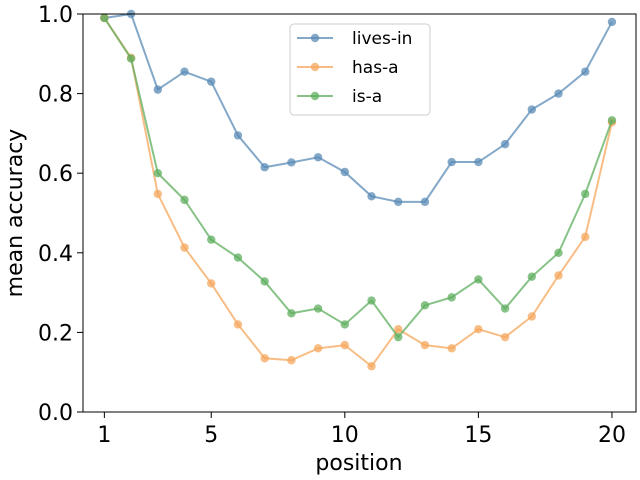 The height and width of the screenshot is (480, 640). Describe the element at coordinates (612, 435) in the screenshot. I see `x-tick-label: 20` at that location.